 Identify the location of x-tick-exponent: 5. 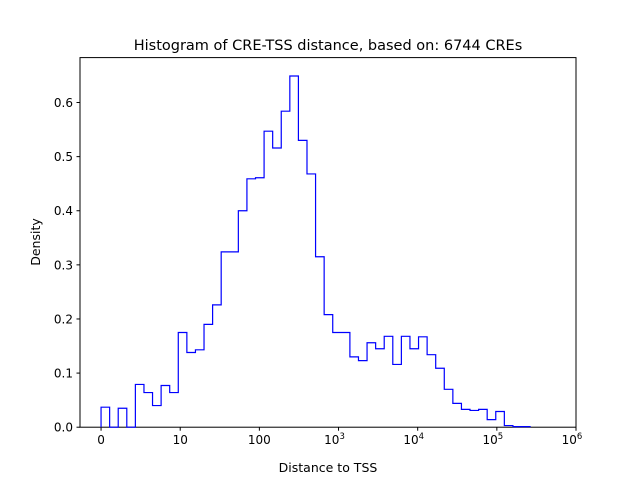
(500, 437).